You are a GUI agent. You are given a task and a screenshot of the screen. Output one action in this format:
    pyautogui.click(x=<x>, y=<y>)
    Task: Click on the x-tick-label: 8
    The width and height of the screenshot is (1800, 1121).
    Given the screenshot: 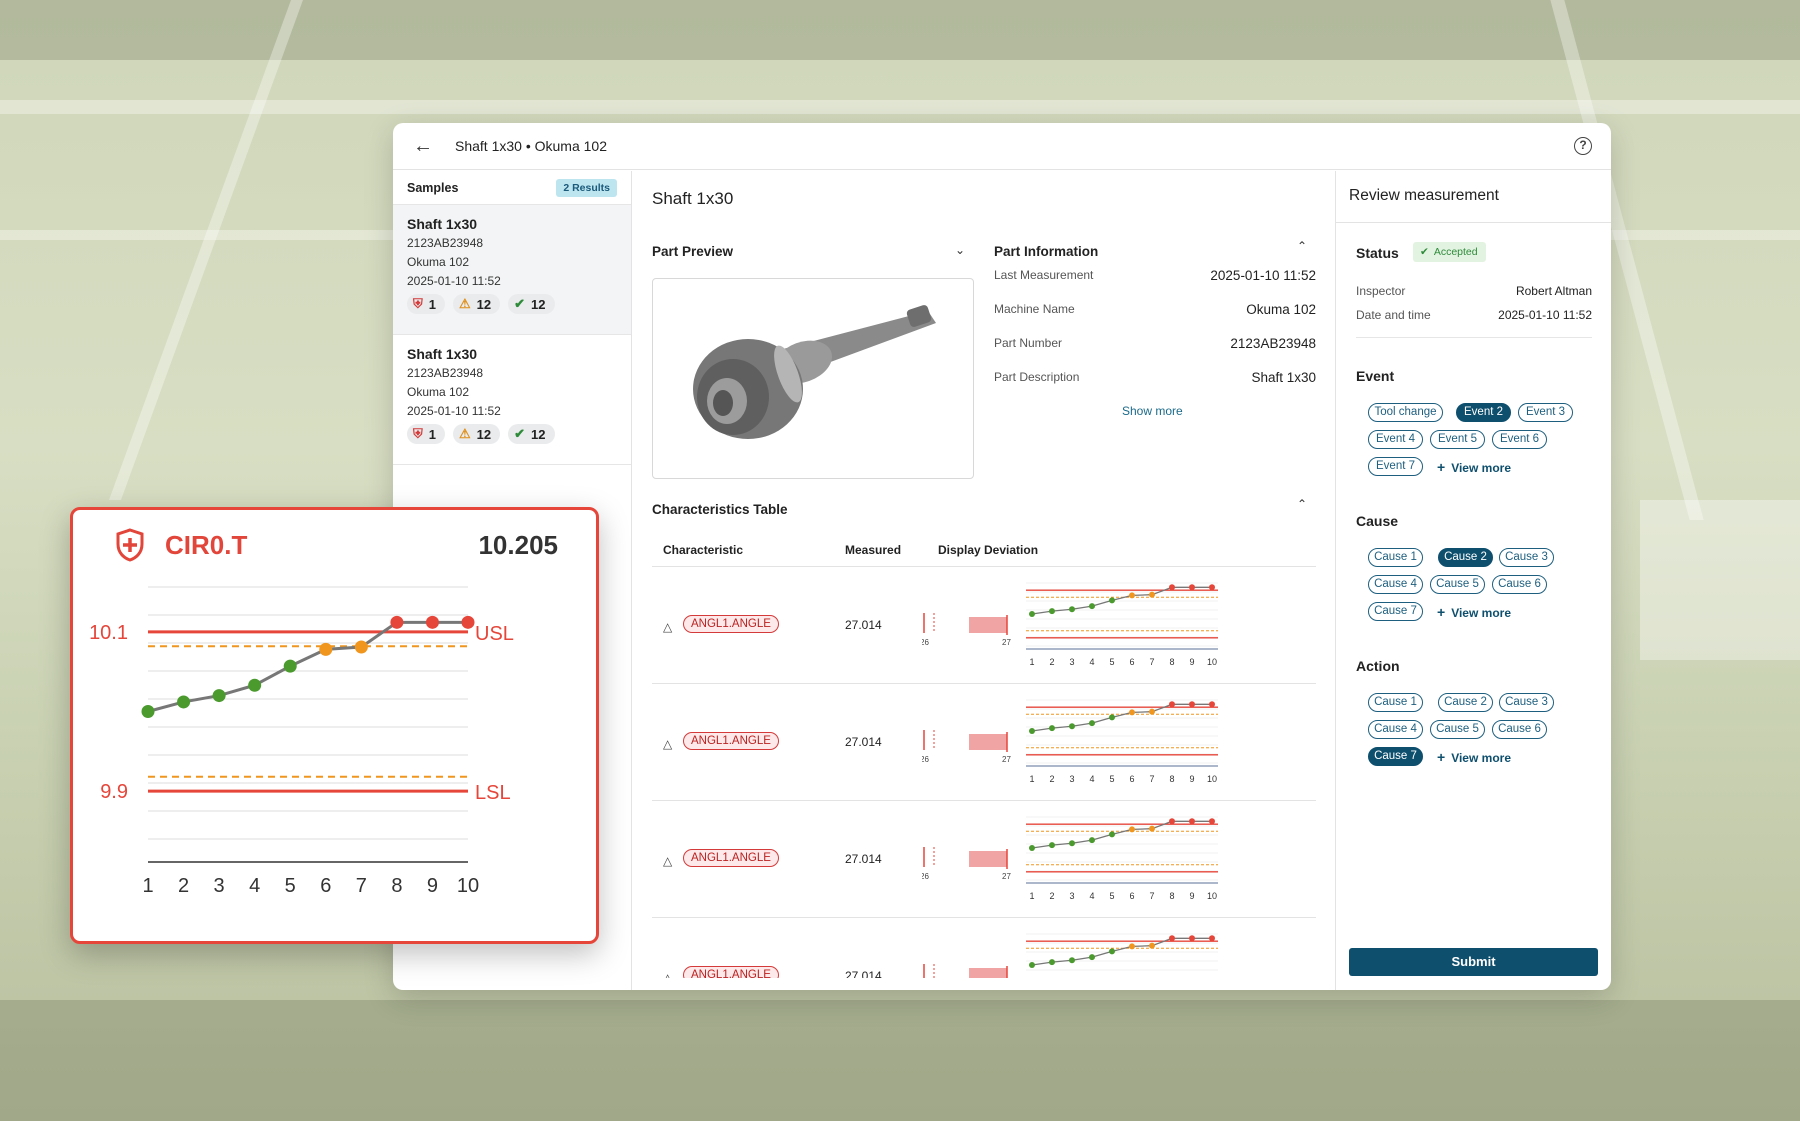 What is the action you would take?
    pyautogui.click(x=1171, y=896)
    